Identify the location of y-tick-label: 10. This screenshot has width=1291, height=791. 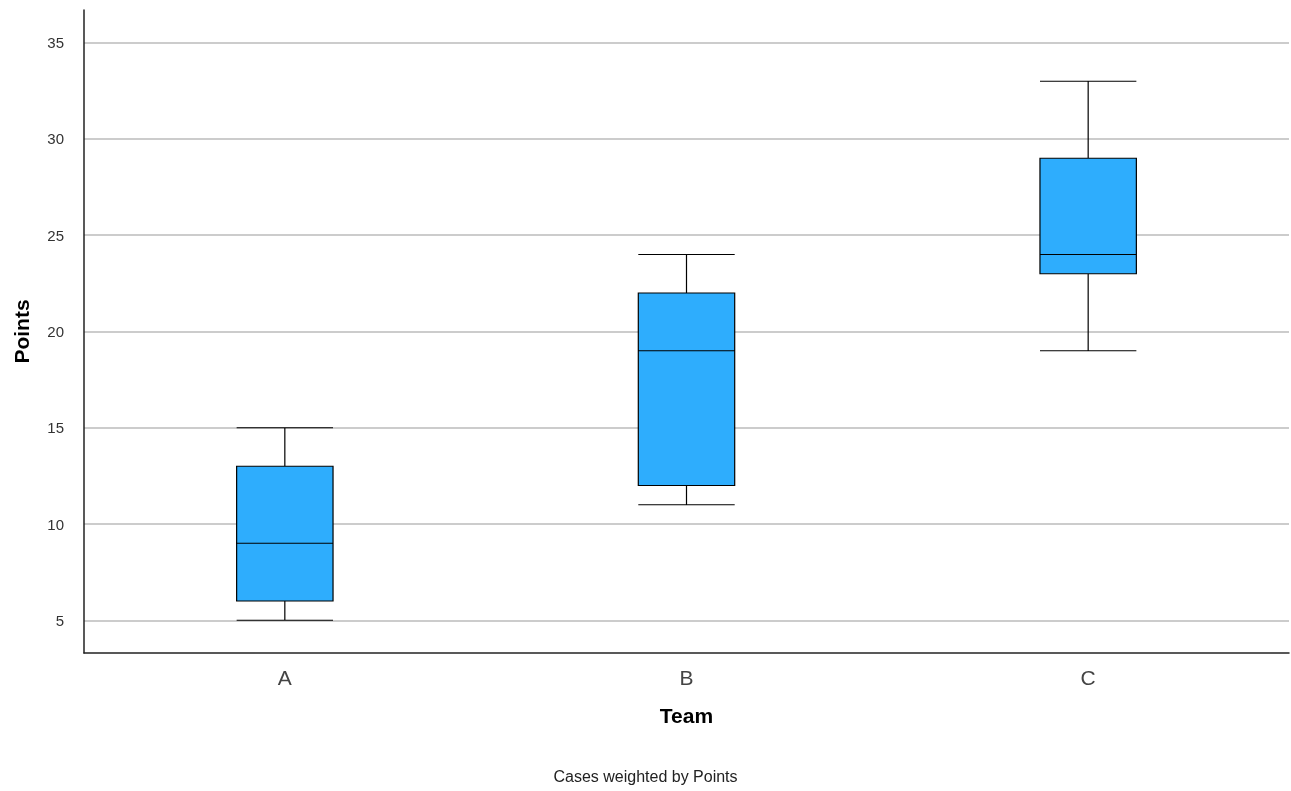
(55, 524).